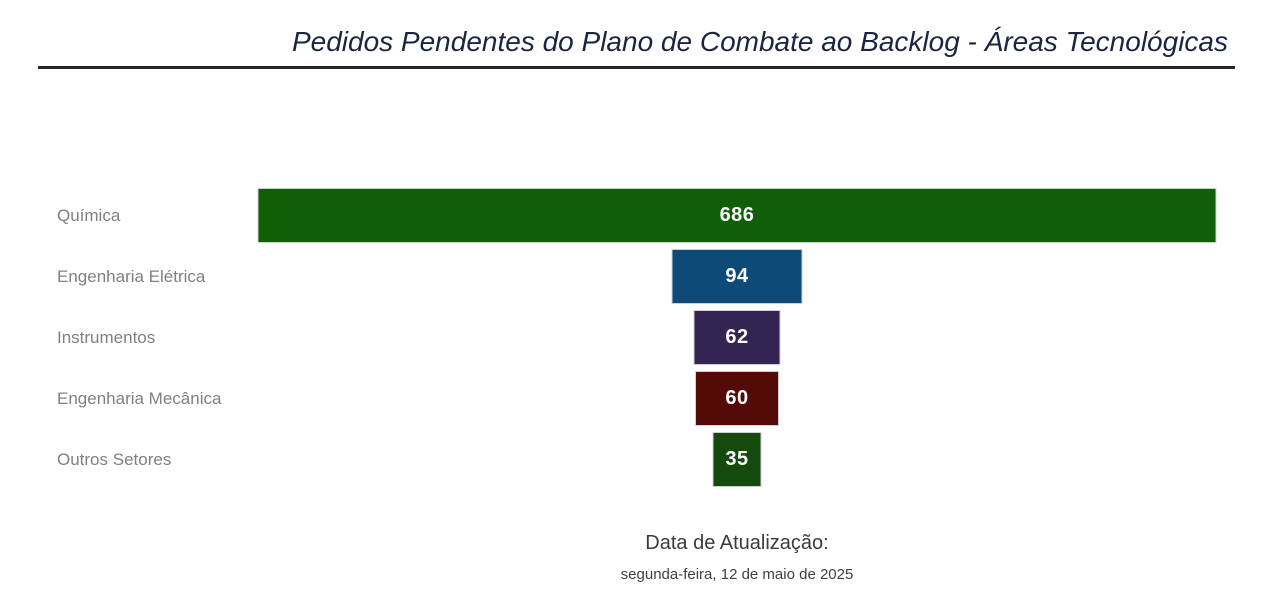 This screenshot has height=596, width=1271. I want to click on funnel-bar: 60, so click(737, 398).